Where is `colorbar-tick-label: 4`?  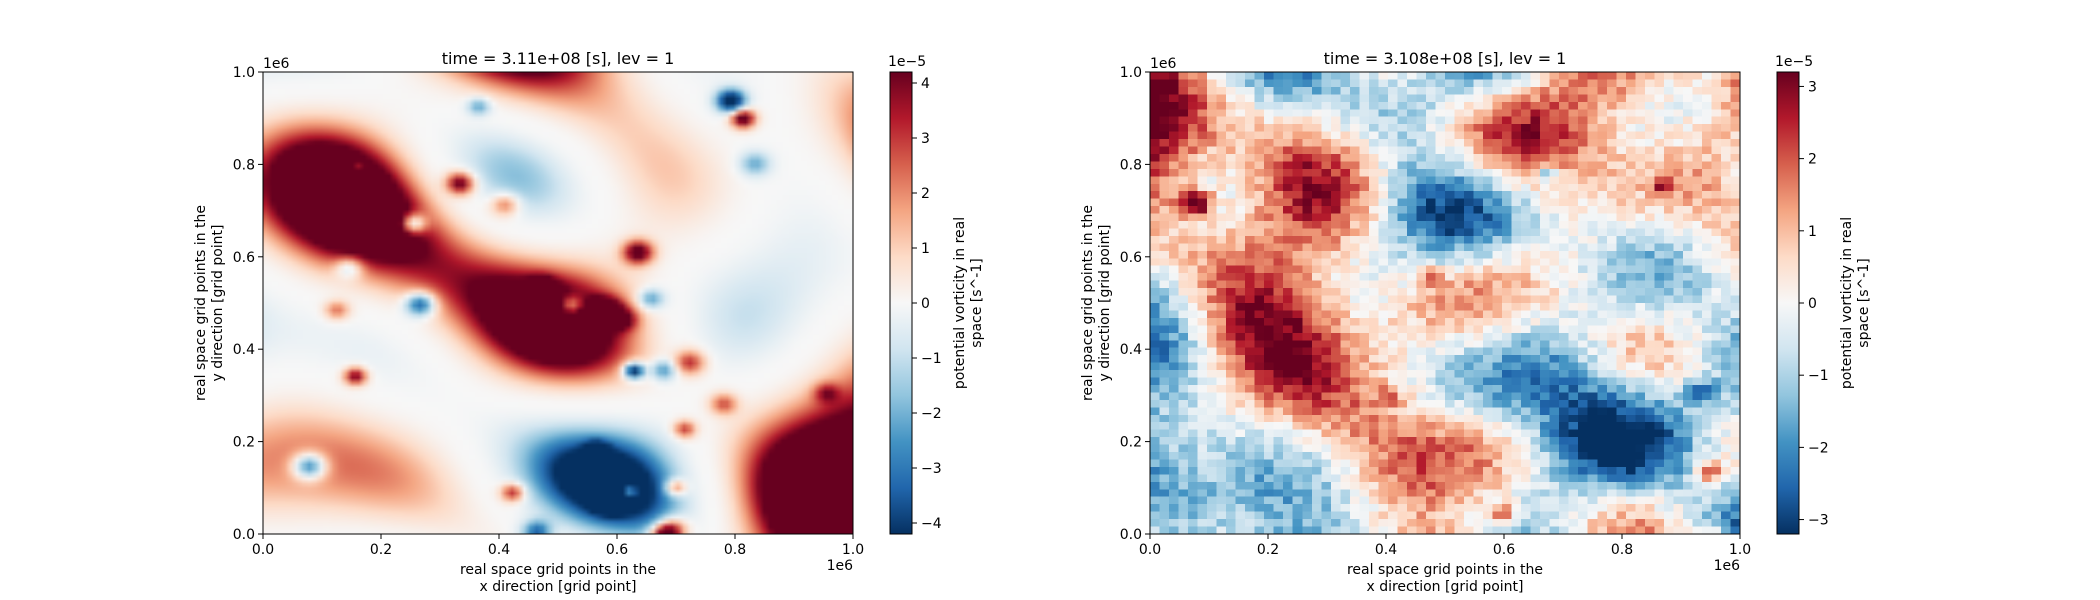 colorbar-tick-label: 4 is located at coordinates (925, 84).